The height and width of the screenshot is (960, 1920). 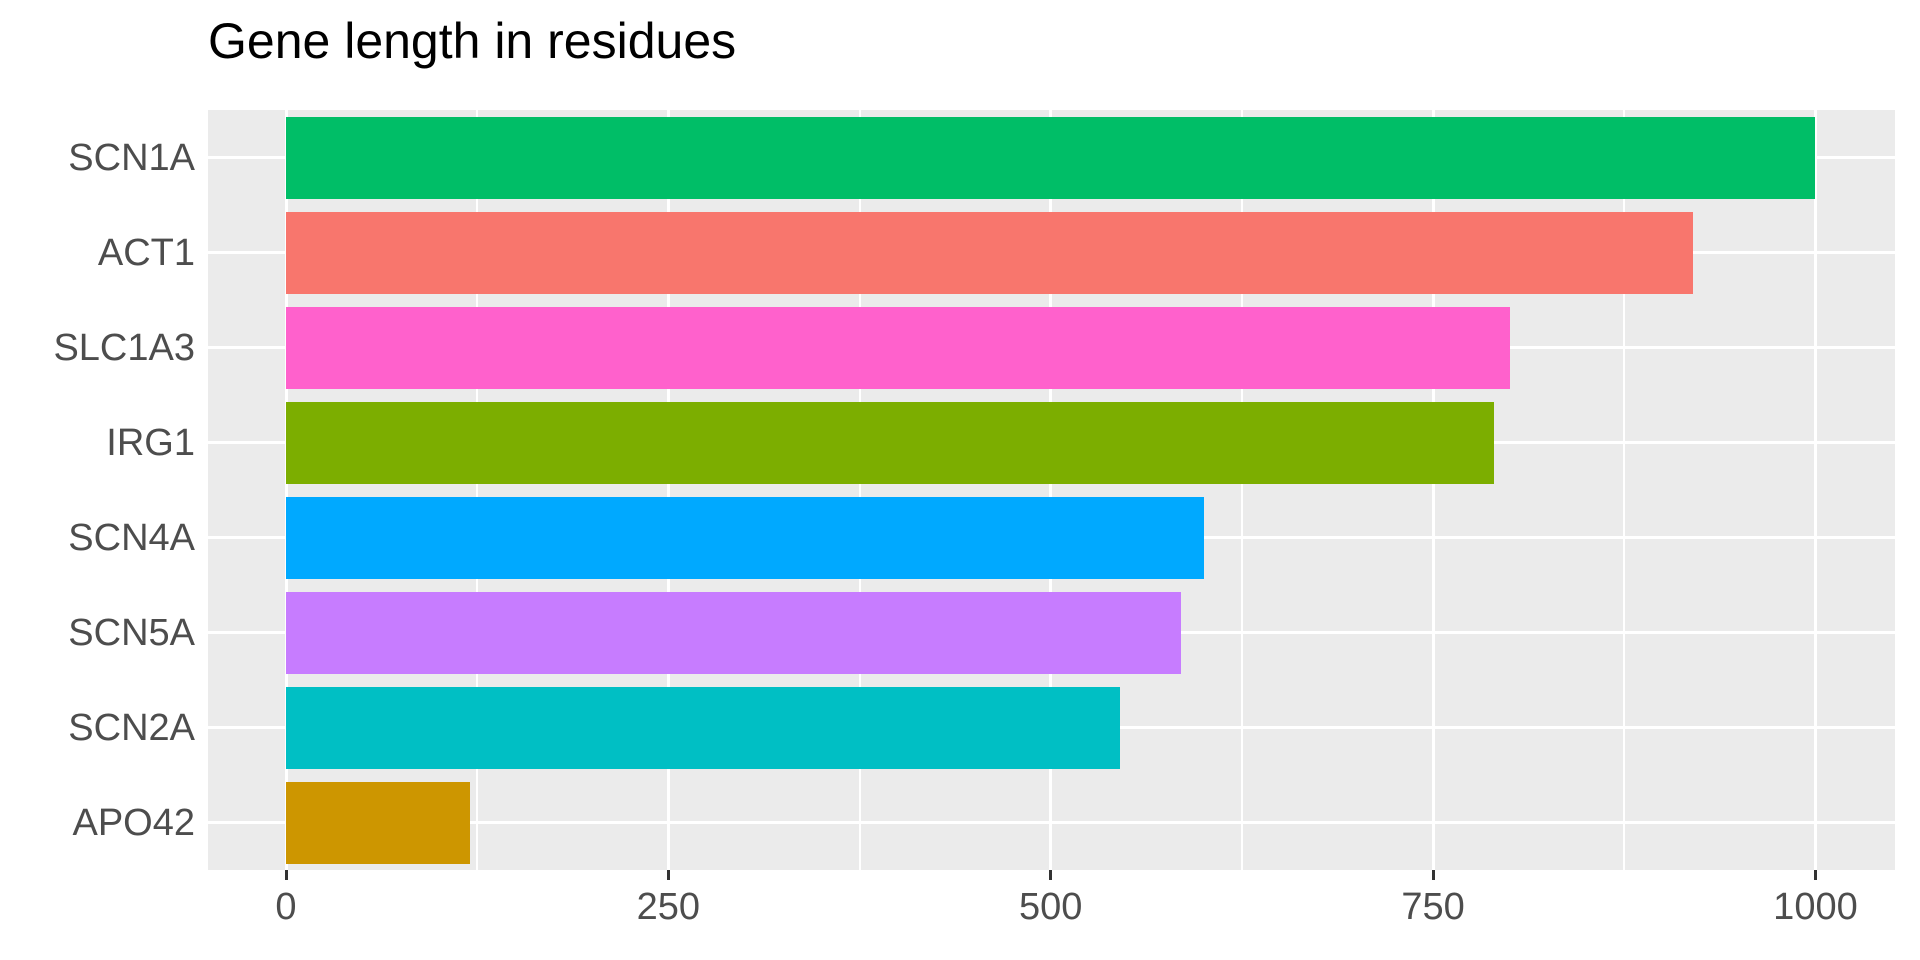 What do you see at coordinates (898, 347) in the screenshot?
I see `bar-slc1a3` at bounding box center [898, 347].